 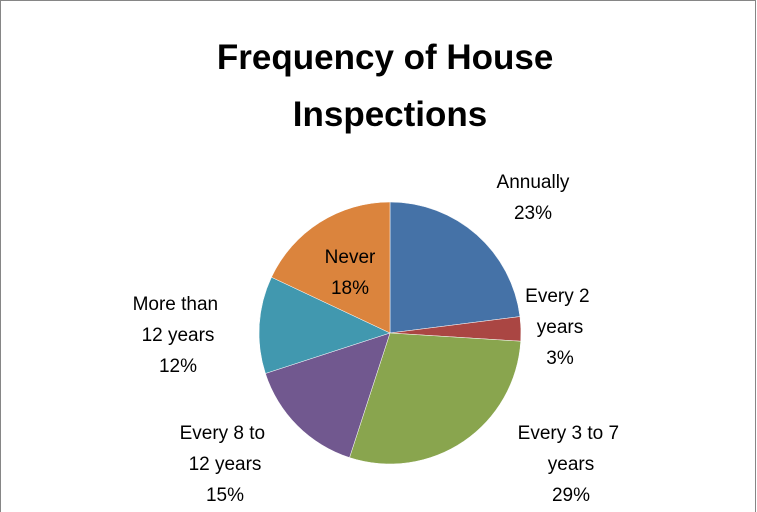 I want to click on slice-value-label: 3%, so click(x=560, y=358).